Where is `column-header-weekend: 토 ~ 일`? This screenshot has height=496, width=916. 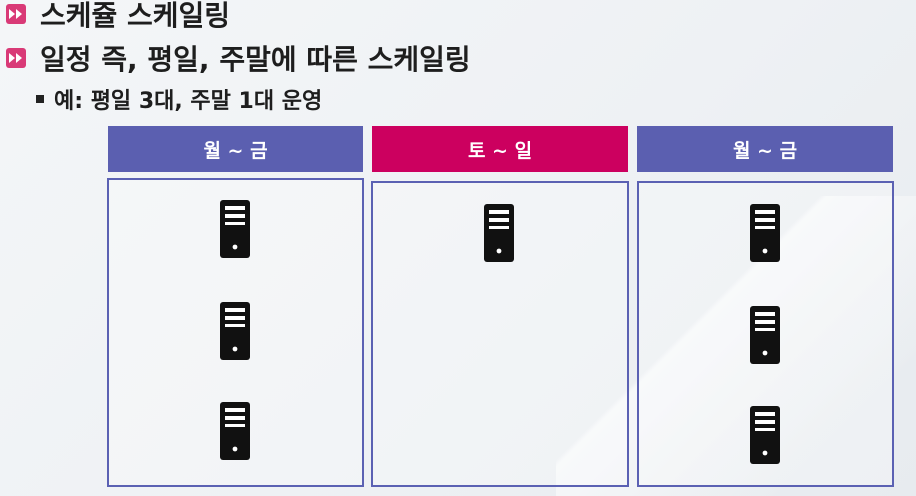 column-header-weekend: 토 ~ 일 is located at coordinates (500, 149).